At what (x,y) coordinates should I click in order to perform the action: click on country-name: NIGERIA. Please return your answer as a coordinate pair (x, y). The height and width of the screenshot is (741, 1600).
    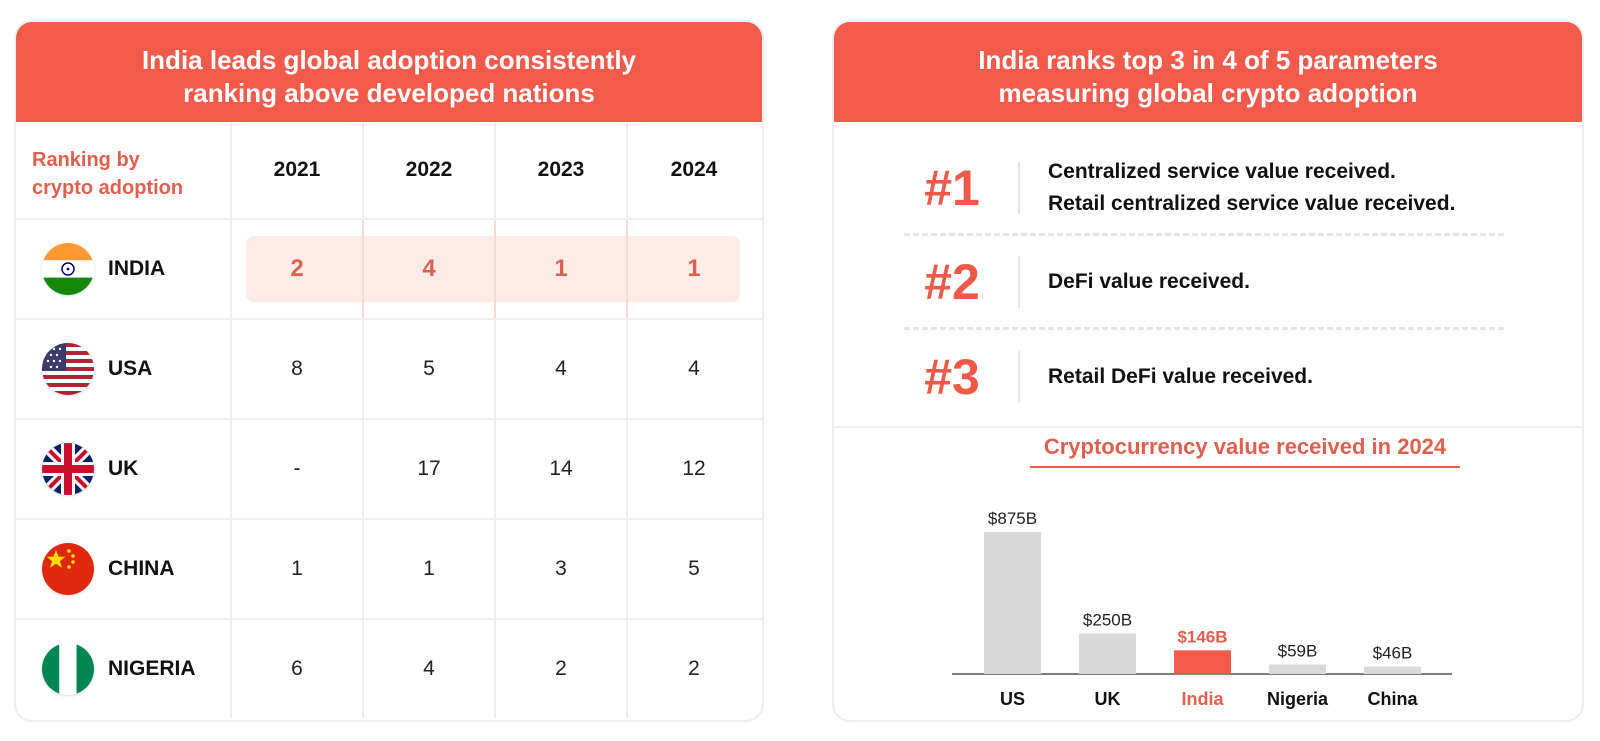
    Looking at the image, I should click on (152, 668).